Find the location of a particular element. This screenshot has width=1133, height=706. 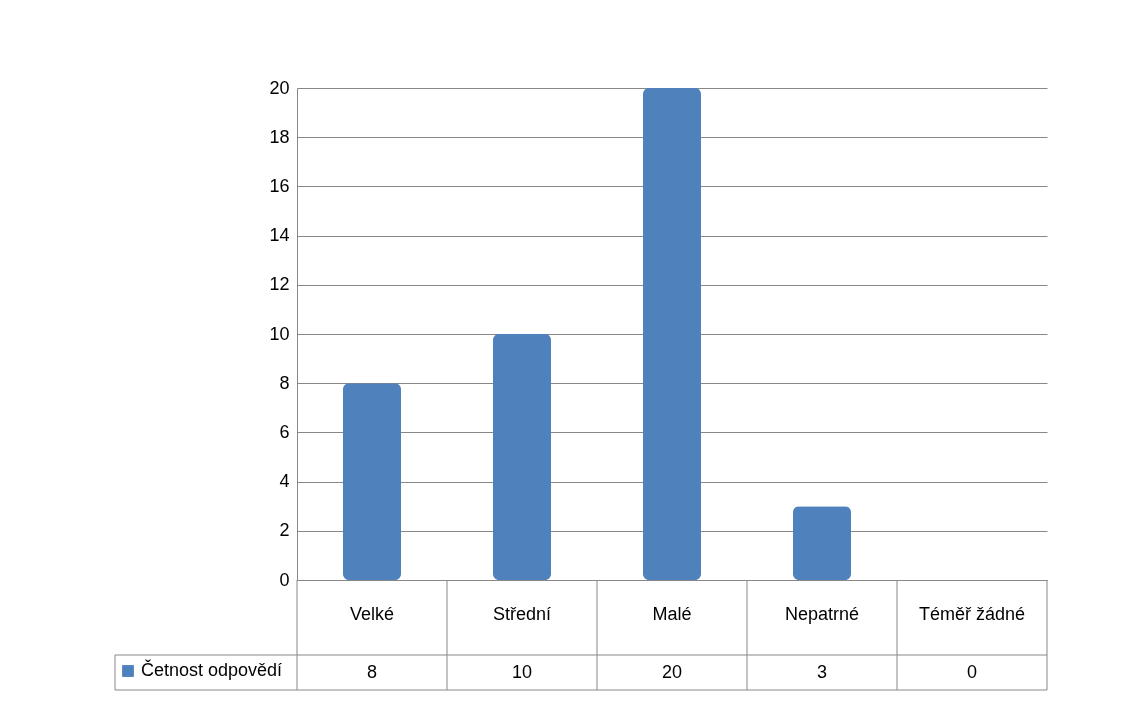

y-tick-label: 20 is located at coordinates (279, 87).